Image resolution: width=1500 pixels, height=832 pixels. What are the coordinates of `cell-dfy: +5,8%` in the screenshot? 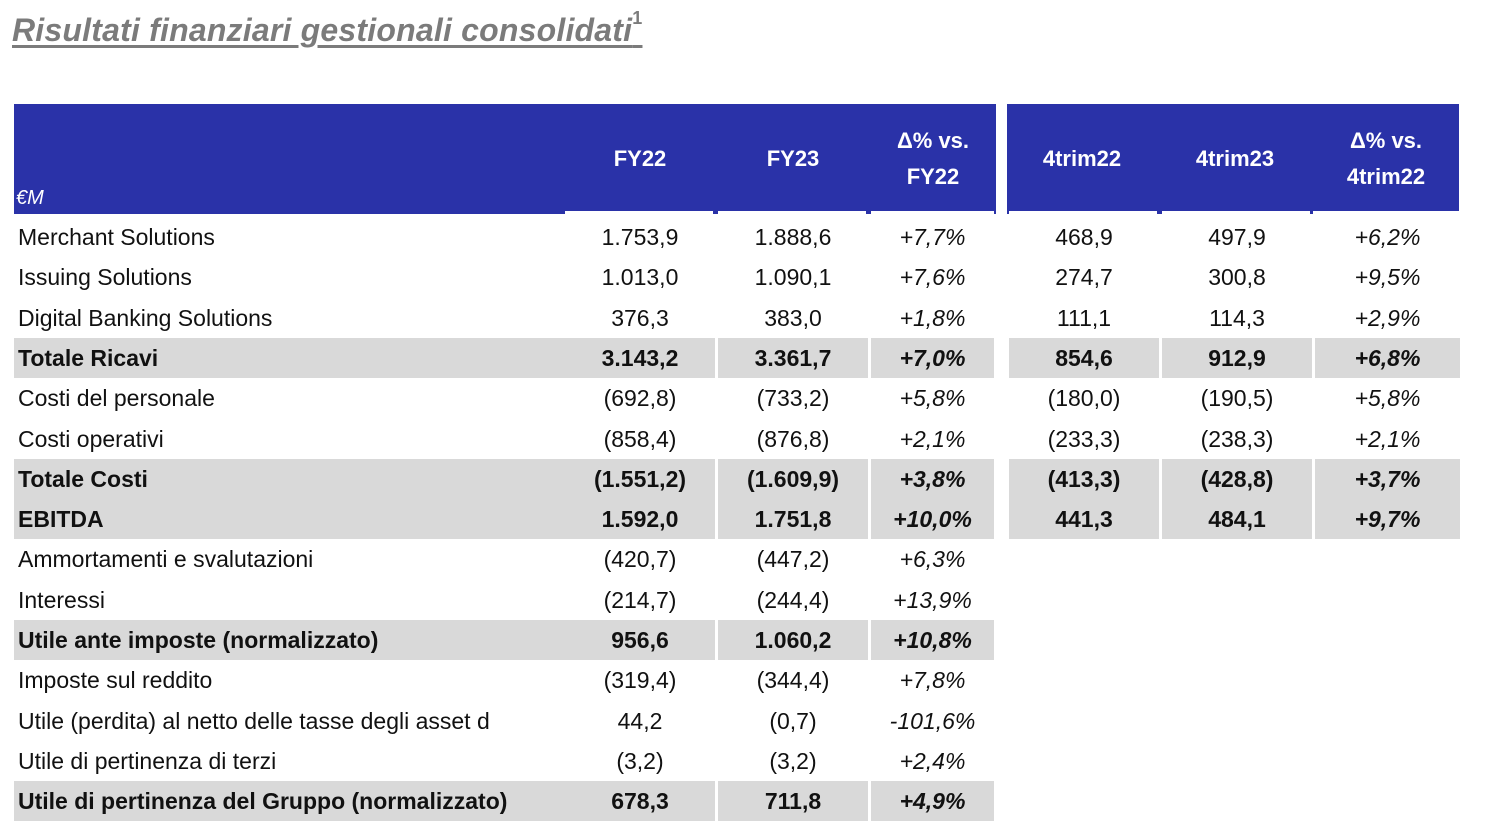 It's located at (932, 398).